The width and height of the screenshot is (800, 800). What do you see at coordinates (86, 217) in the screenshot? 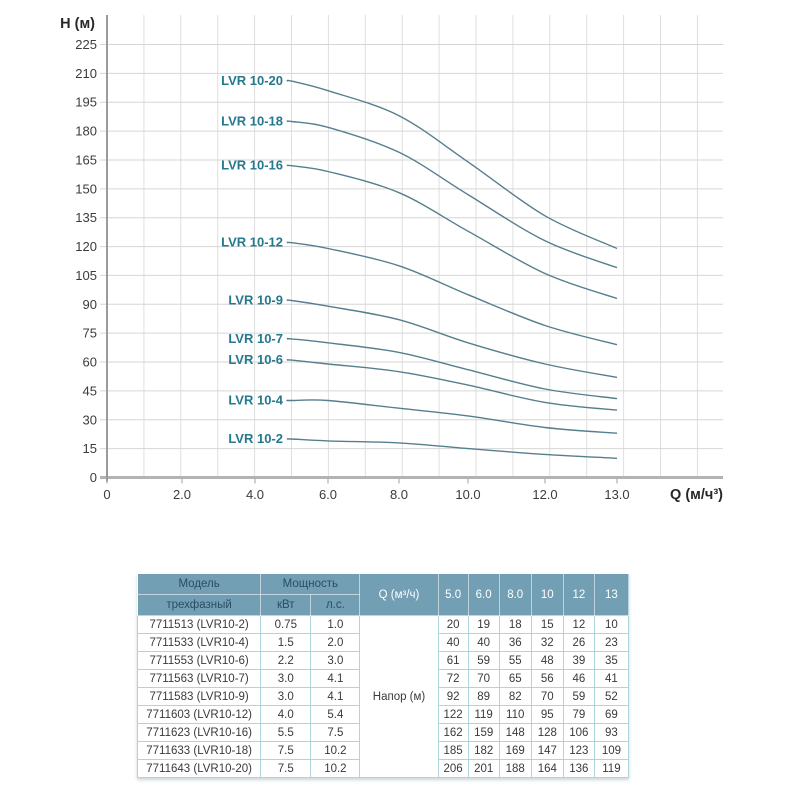
I see `y-tick-label: 135` at bounding box center [86, 217].